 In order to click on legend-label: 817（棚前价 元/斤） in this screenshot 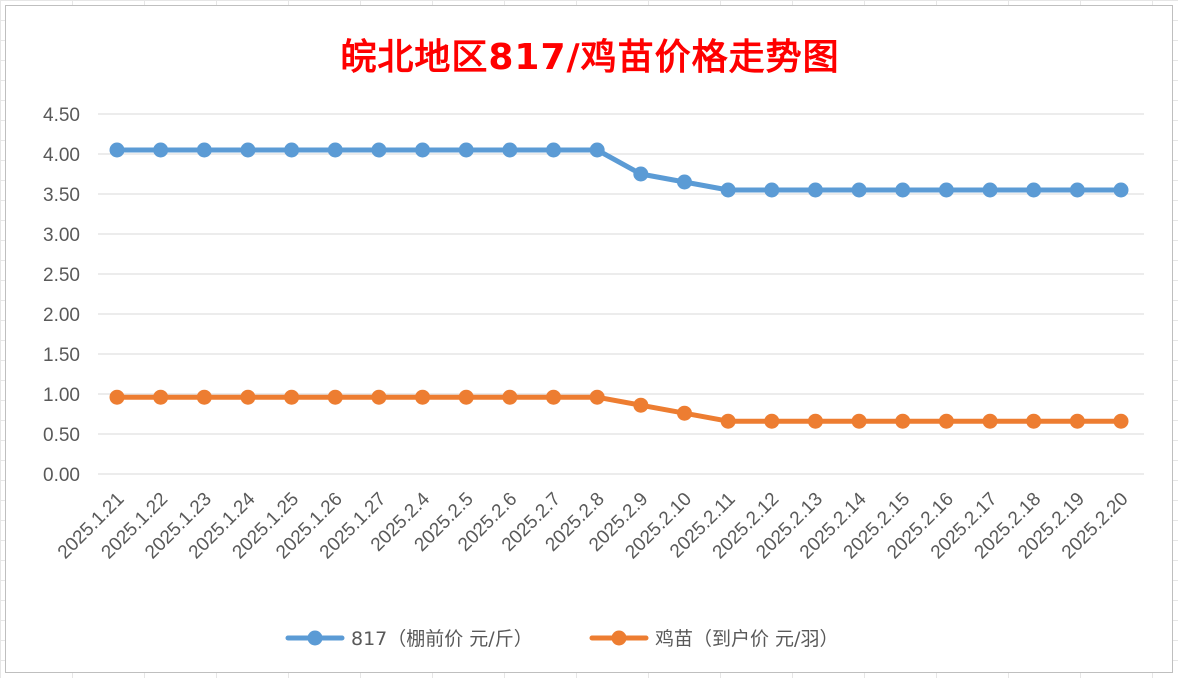, I will do `click(442, 639)`.